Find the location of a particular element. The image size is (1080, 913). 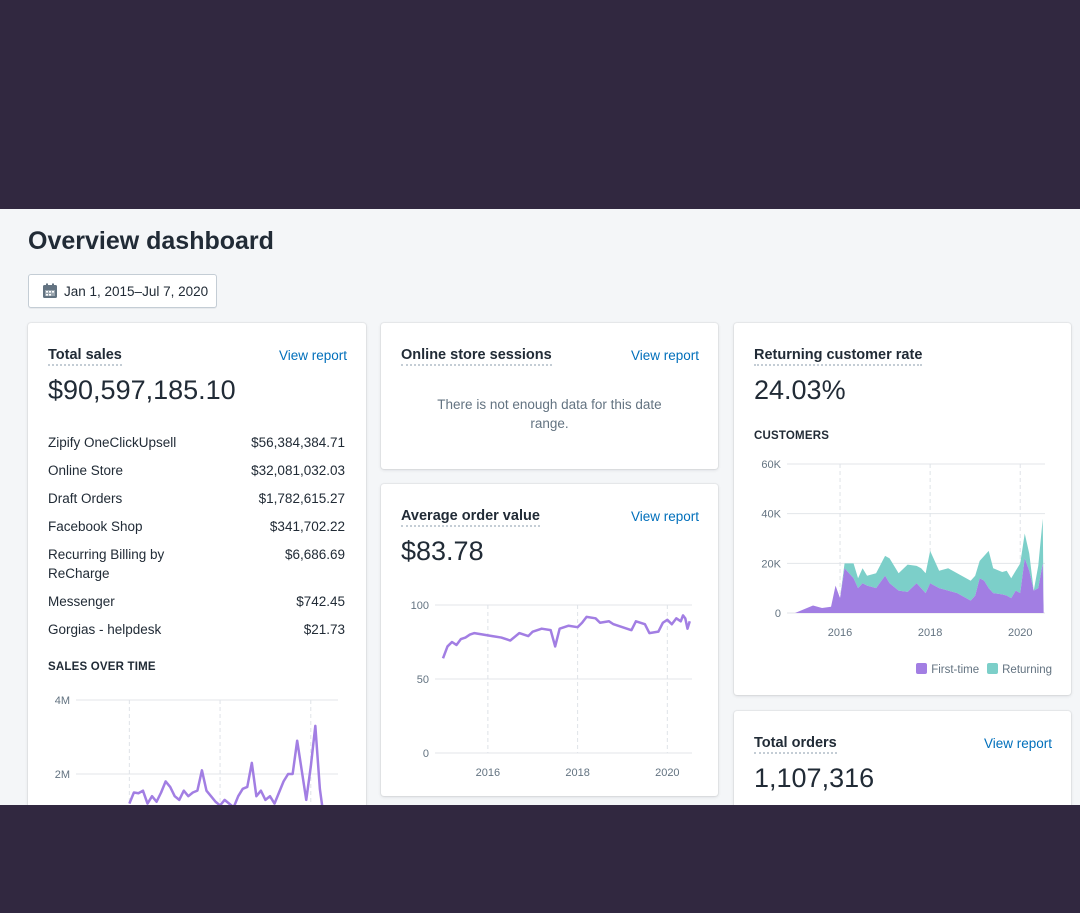

legend-returning: Returning is located at coordinates (1019, 669).